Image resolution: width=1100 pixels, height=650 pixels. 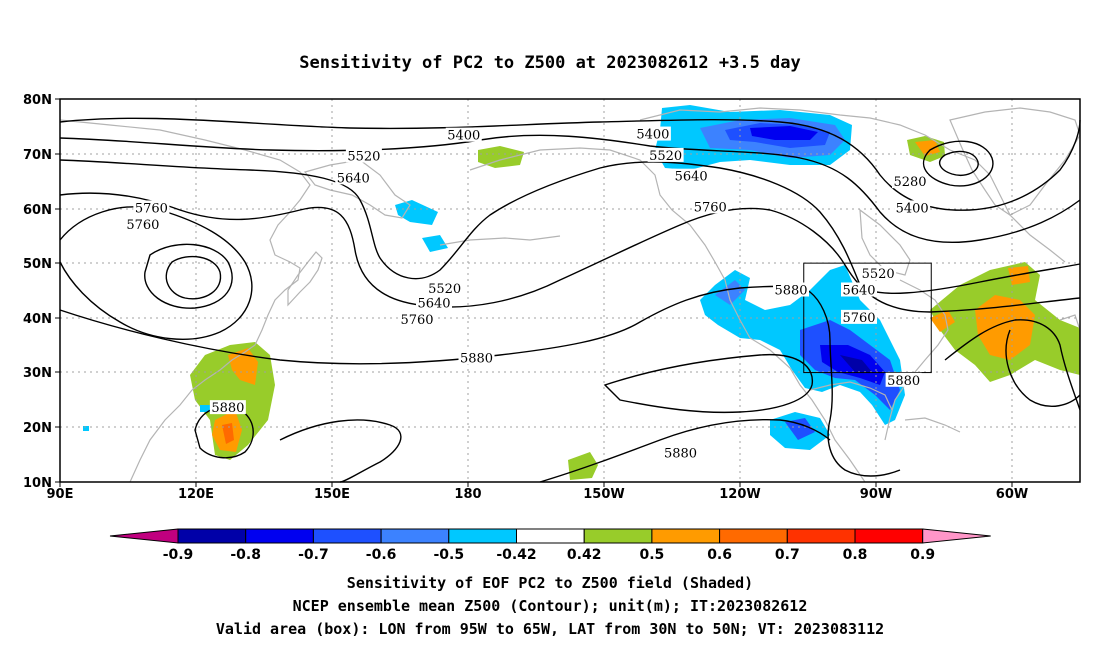 I want to click on contour-5280-inner, so click(x=958, y=163).